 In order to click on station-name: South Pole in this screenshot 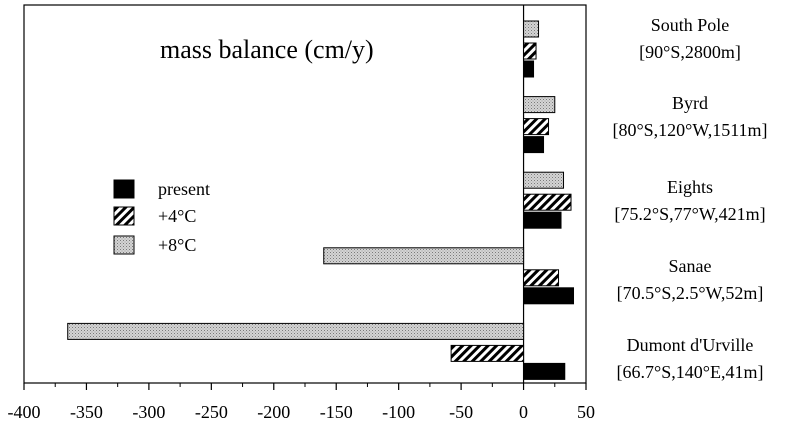, I will do `click(690, 25)`.